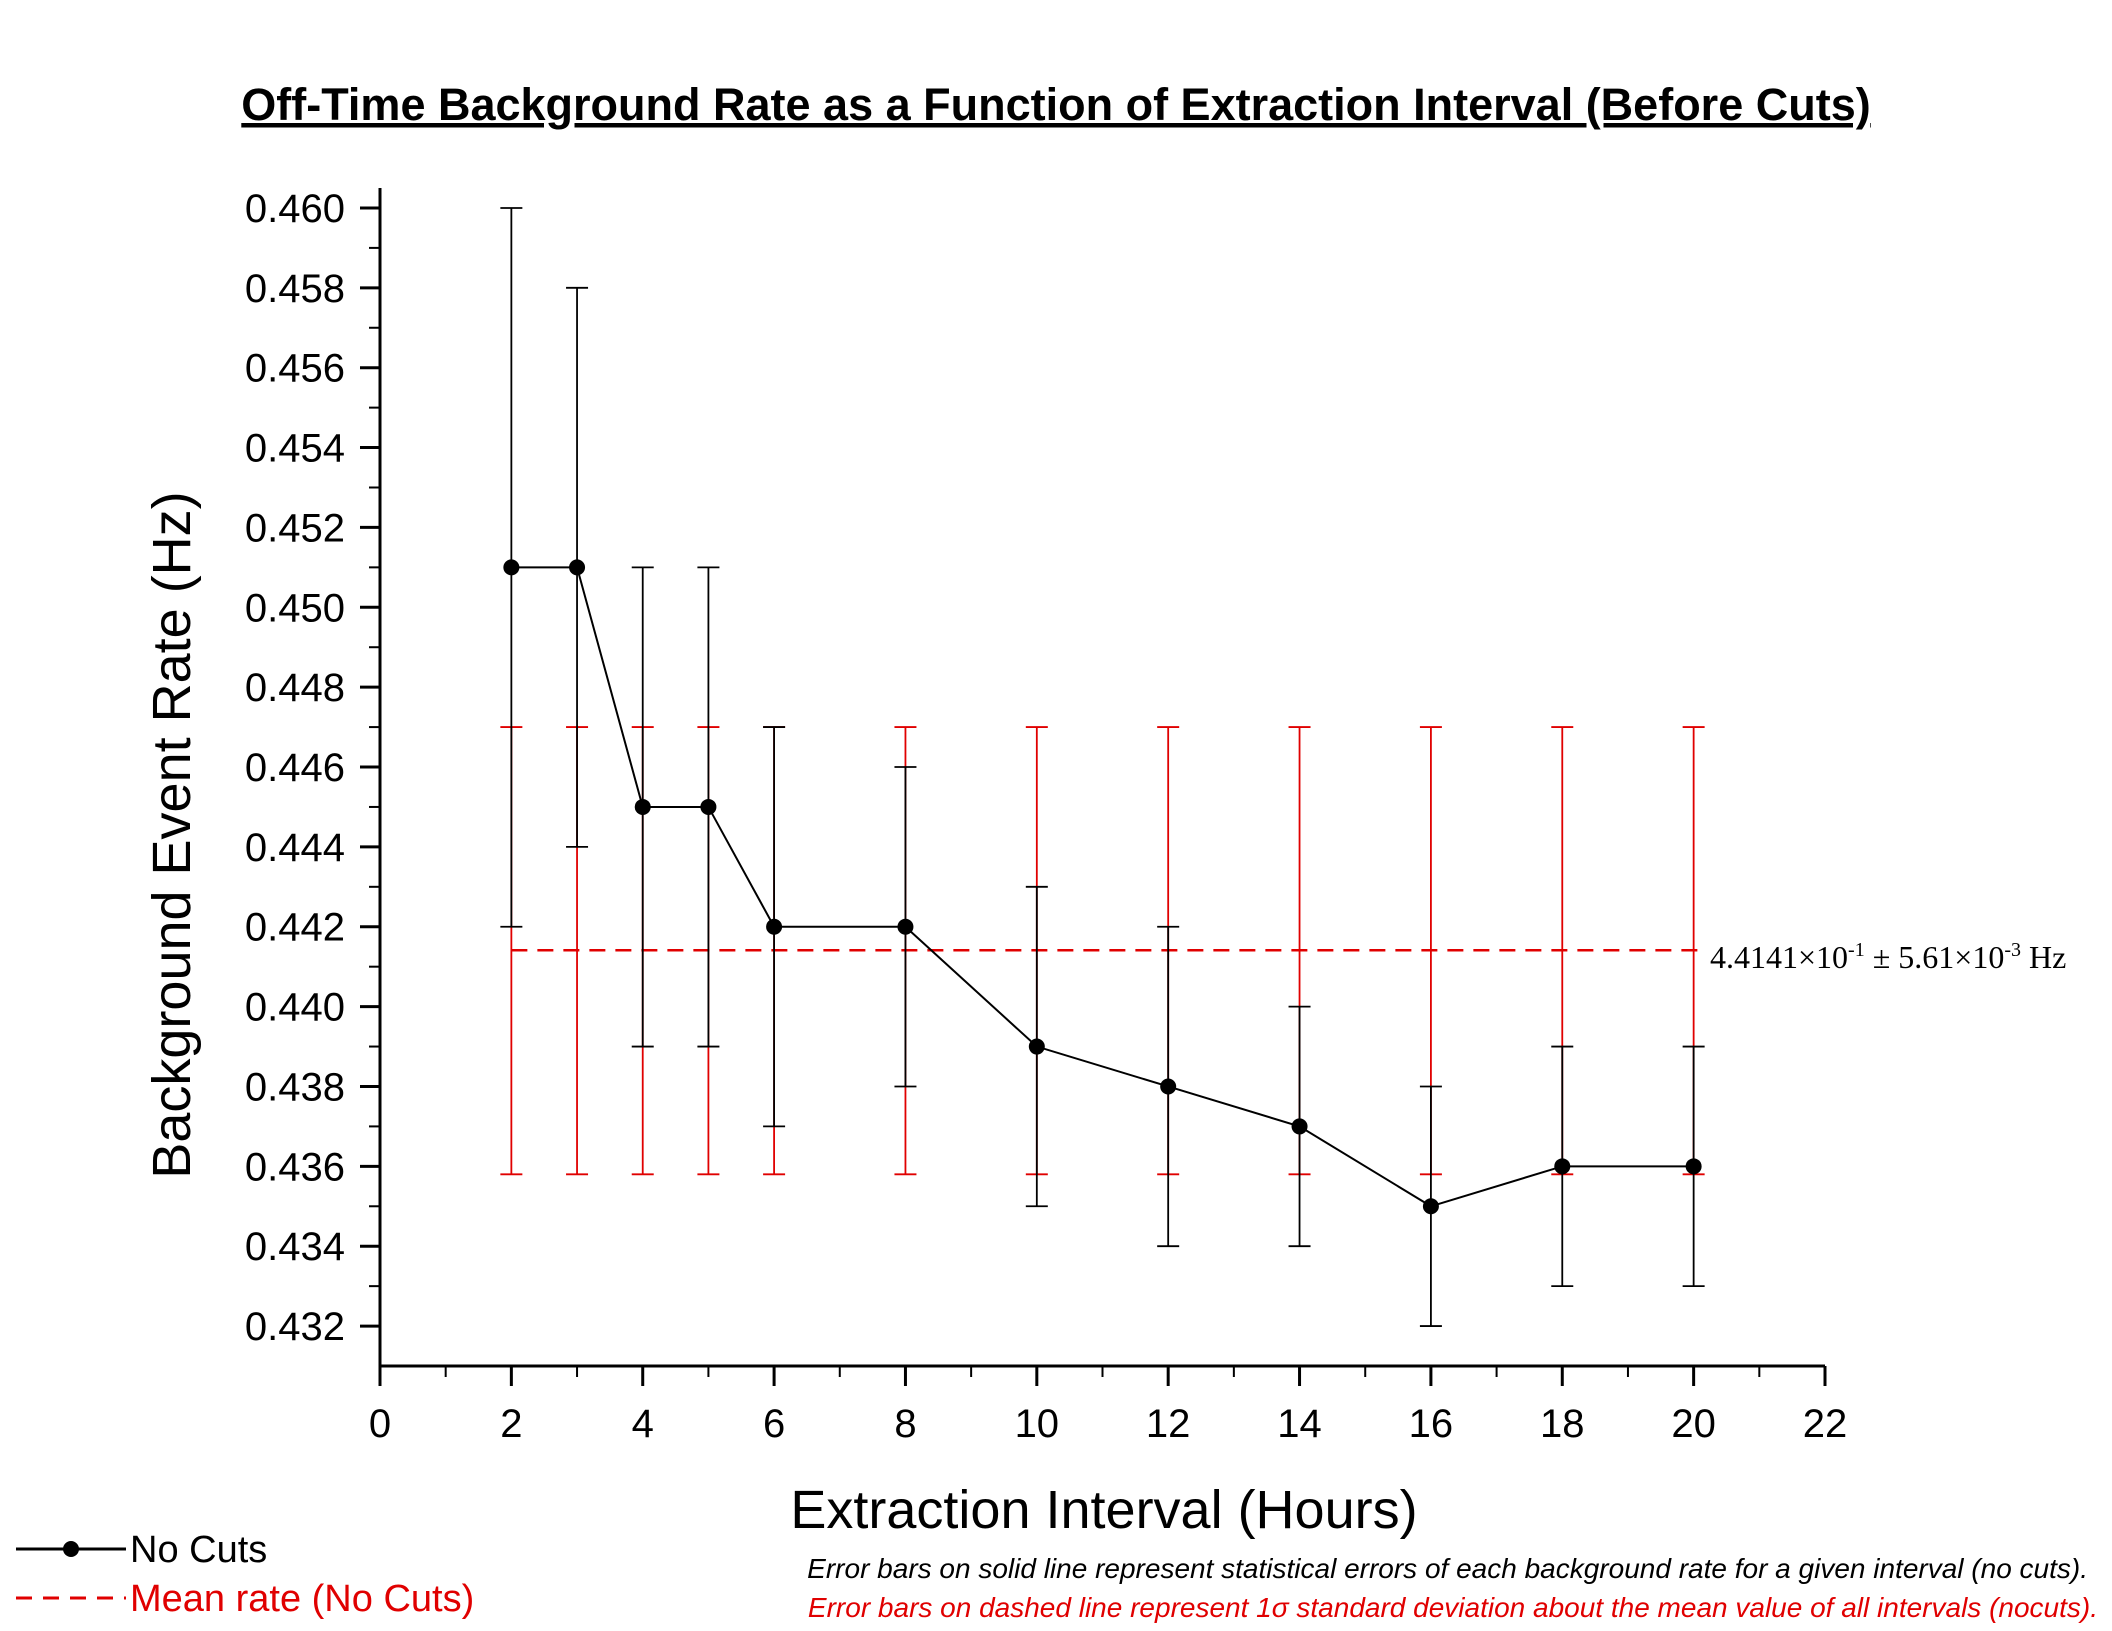 The image size is (2112, 1631). Describe the element at coordinates (1693, 1424) in the screenshot. I see `x-tick-label: 20` at that location.